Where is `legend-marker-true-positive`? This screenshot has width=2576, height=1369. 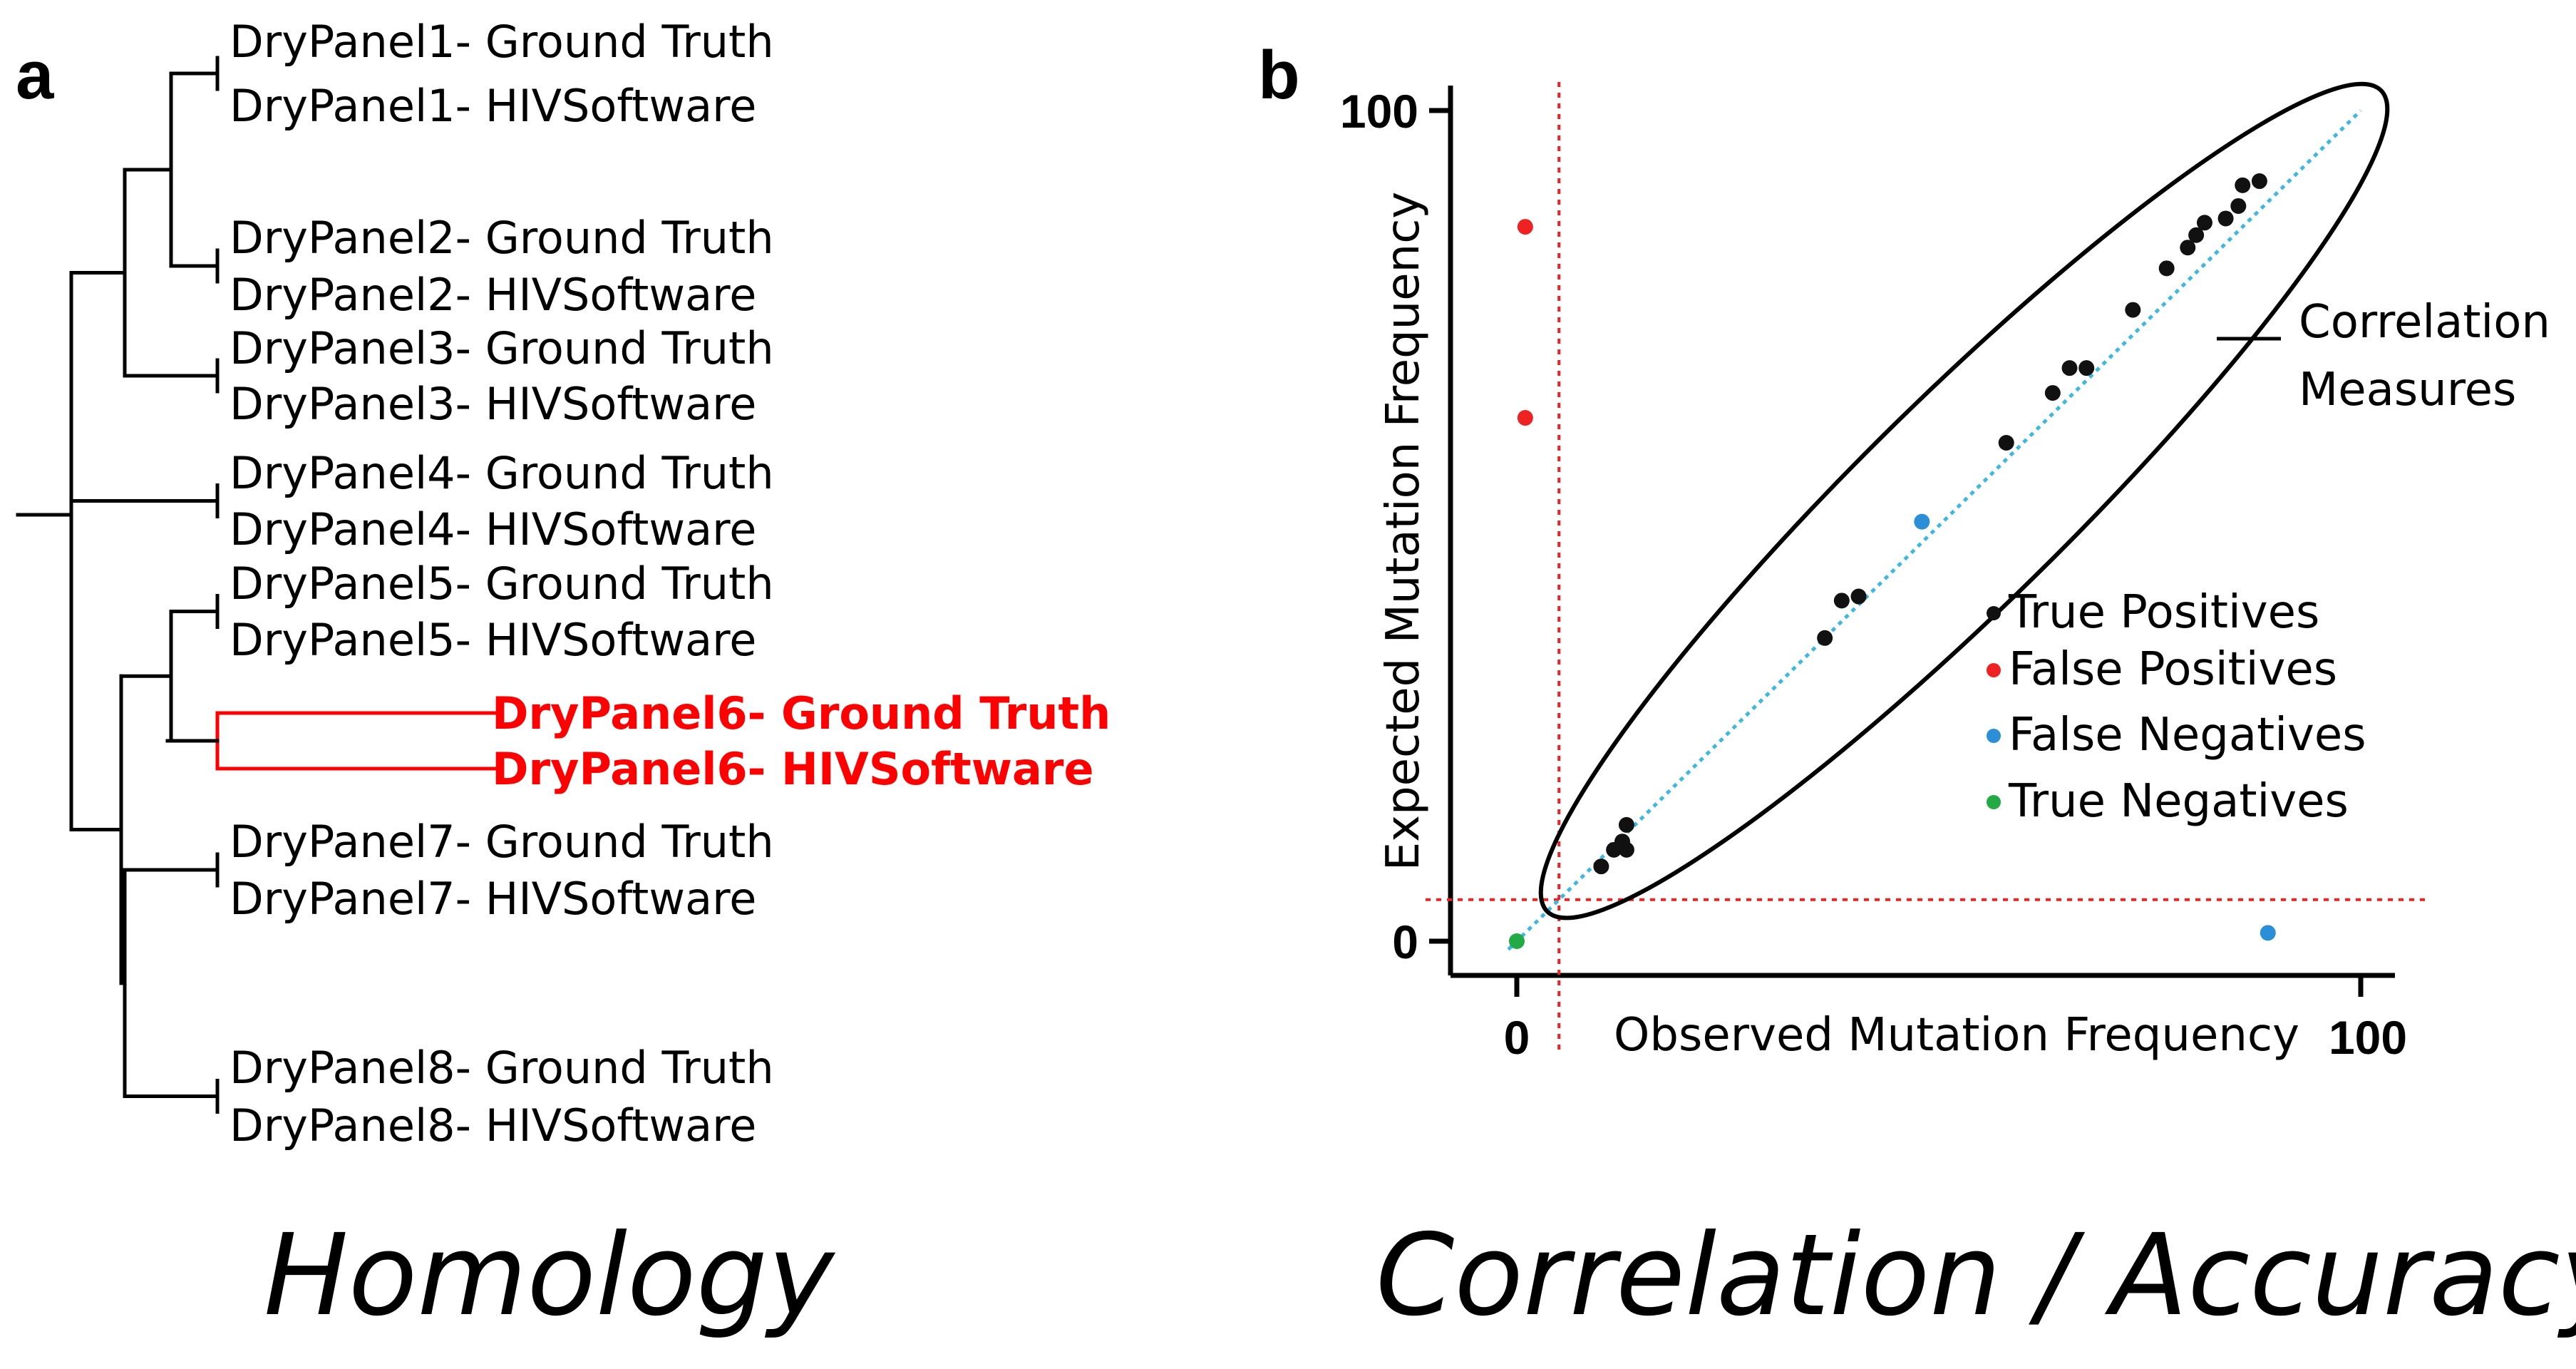 legend-marker-true-positive is located at coordinates (1994, 613).